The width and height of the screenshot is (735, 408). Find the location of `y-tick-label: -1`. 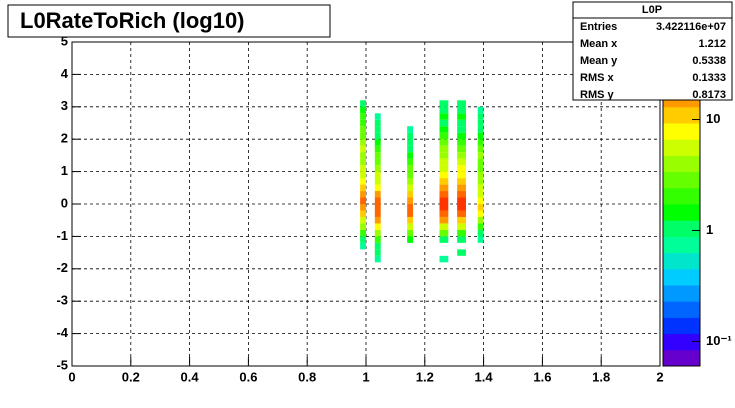

y-tick-label: -1 is located at coordinates (62, 235).